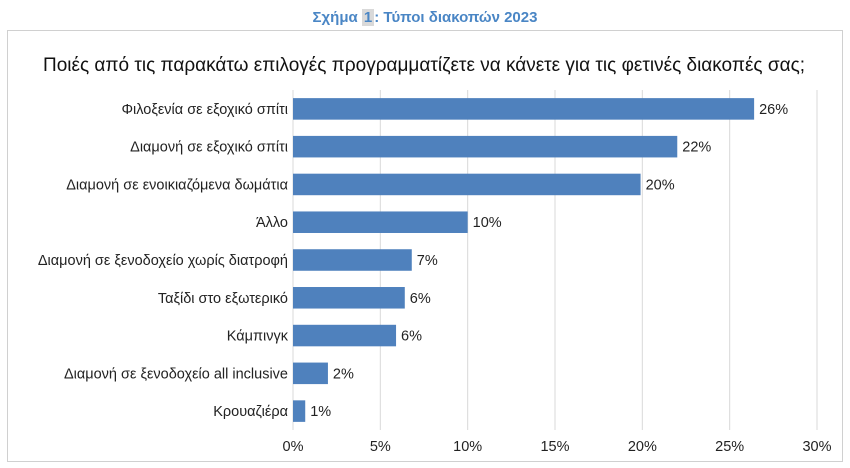 The width and height of the screenshot is (850, 468). Describe the element at coordinates (696, 148) in the screenshot. I see `value-label: 22%` at that location.